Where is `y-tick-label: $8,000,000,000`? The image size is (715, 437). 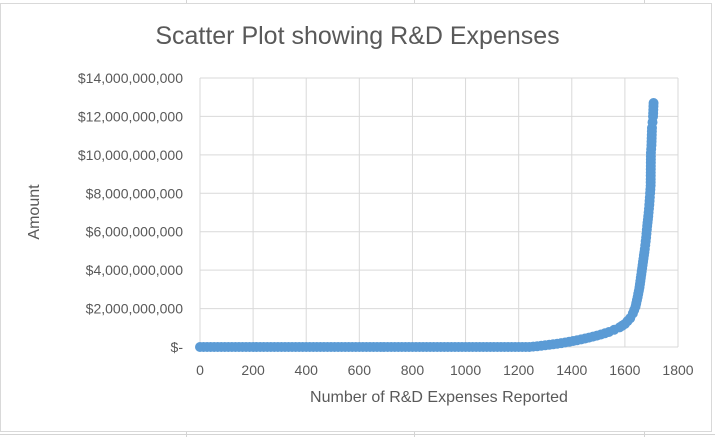
y-tick-label: $8,000,000,000 is located at coordinates (135, 193).